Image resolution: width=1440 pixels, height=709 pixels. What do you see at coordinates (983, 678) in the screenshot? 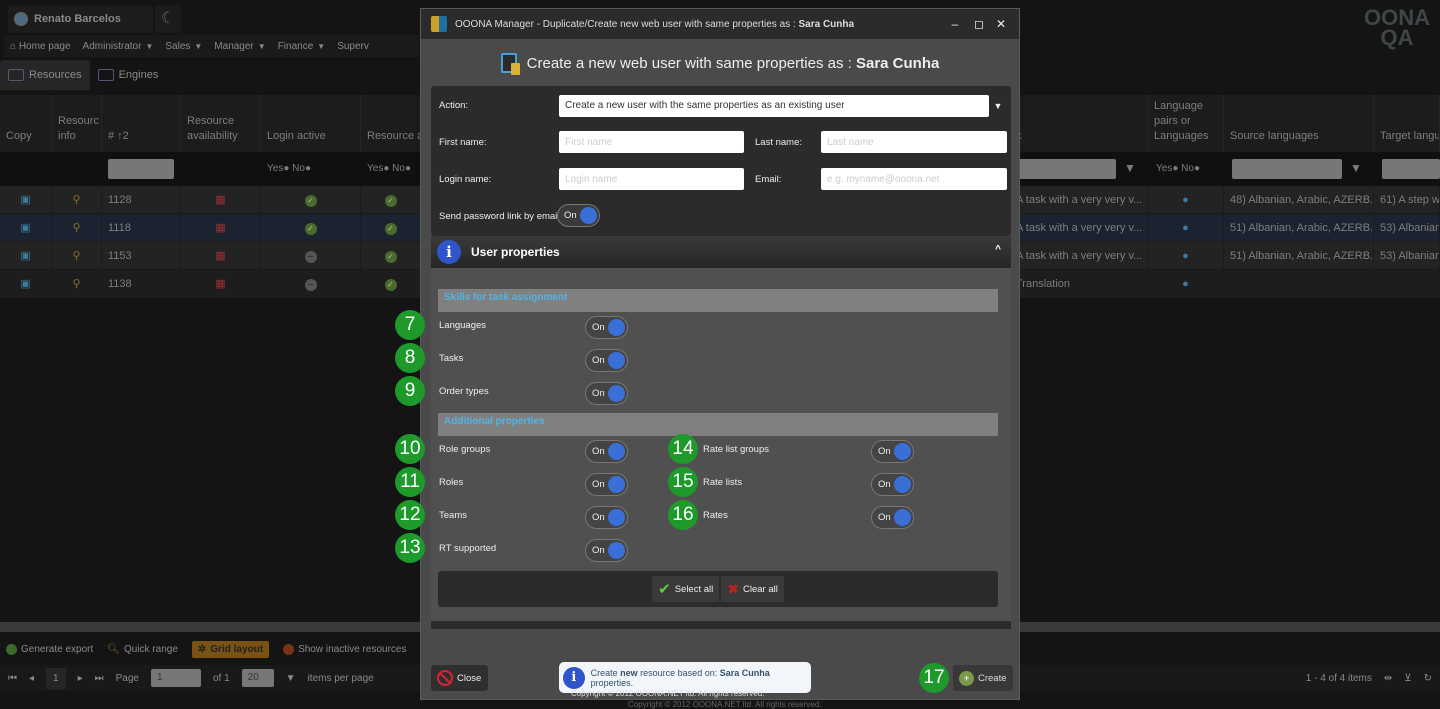
I see `create-button: + Create` at bounding box center [983, 678].